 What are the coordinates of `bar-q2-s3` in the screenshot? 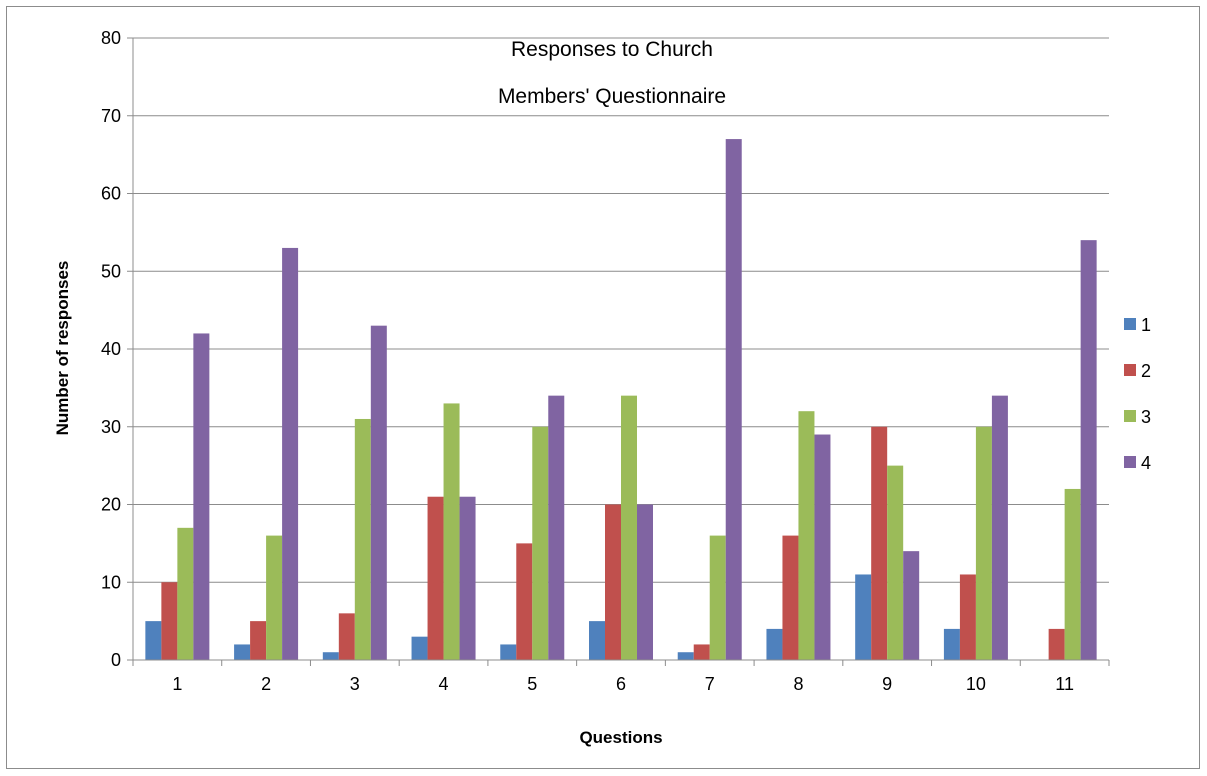 It's located at (274, 597).